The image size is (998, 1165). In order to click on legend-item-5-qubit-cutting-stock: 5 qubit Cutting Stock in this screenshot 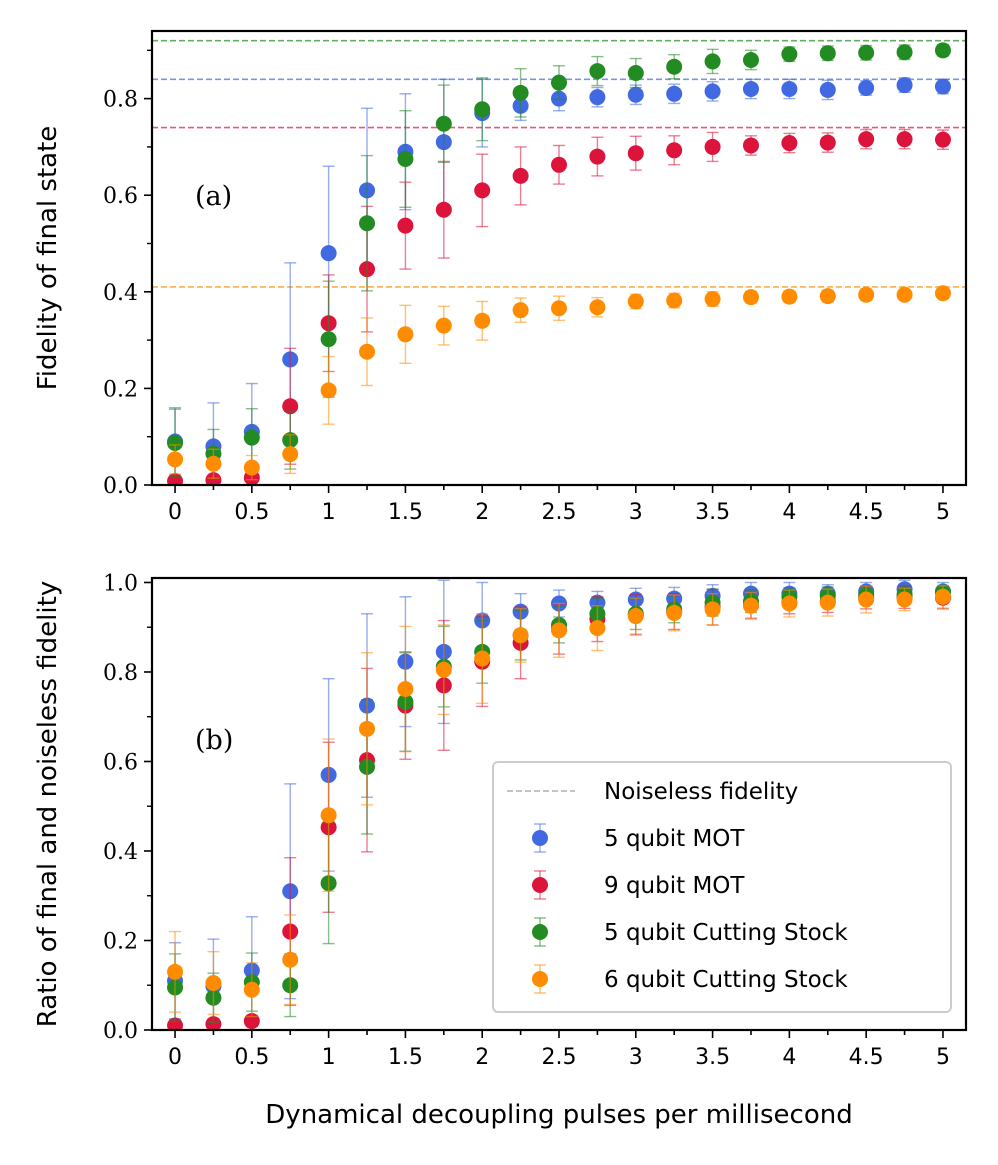, I will do `click(690, 932)`.